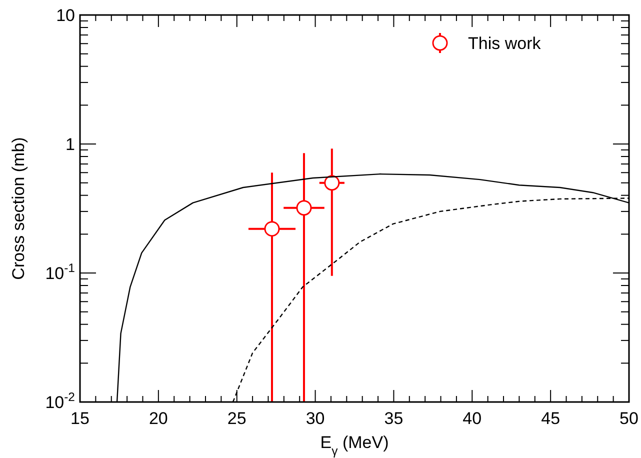 The height and width of the screenshot is (458, 641). What do you see at coordinates (315, 418) in the screenshot?
I see `x-tick-label: 30` at bounding box center [315, 418].